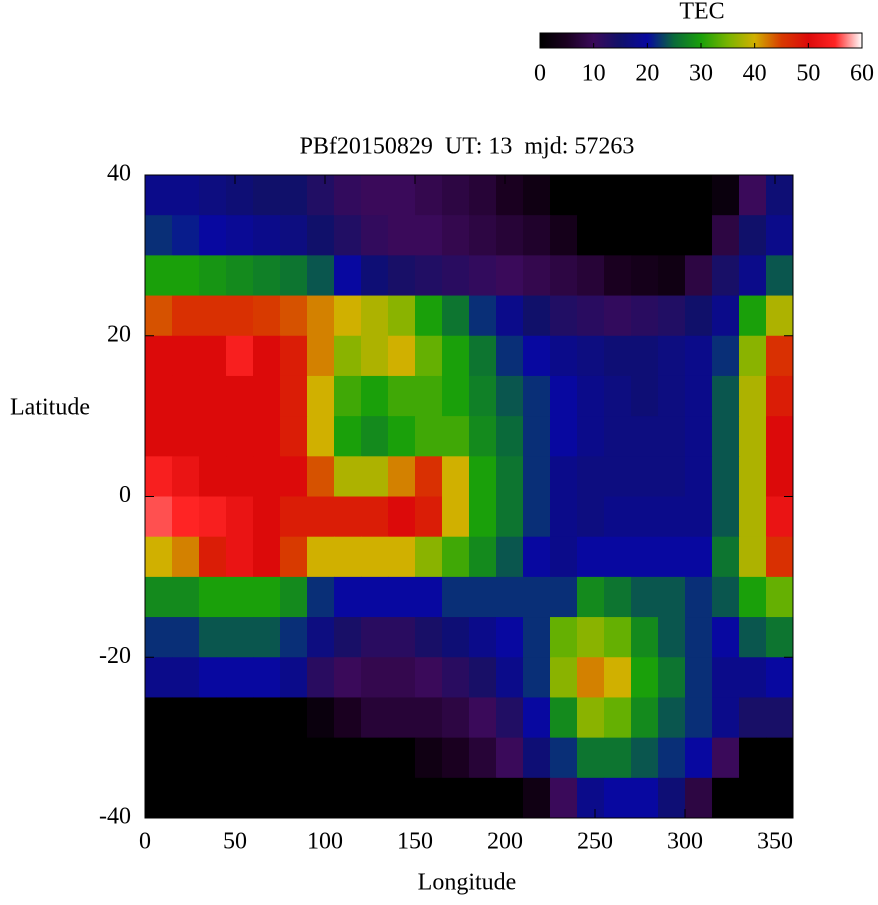  What do you see at coordinates (145, 842) in the screenshot?
I see `x-tick-label: 0` at bounding box center [145, 842].